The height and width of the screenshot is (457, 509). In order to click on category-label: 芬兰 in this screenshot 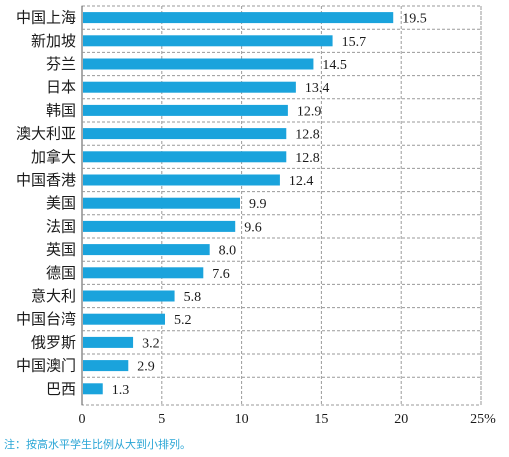, I will do `click(61, 64)`.